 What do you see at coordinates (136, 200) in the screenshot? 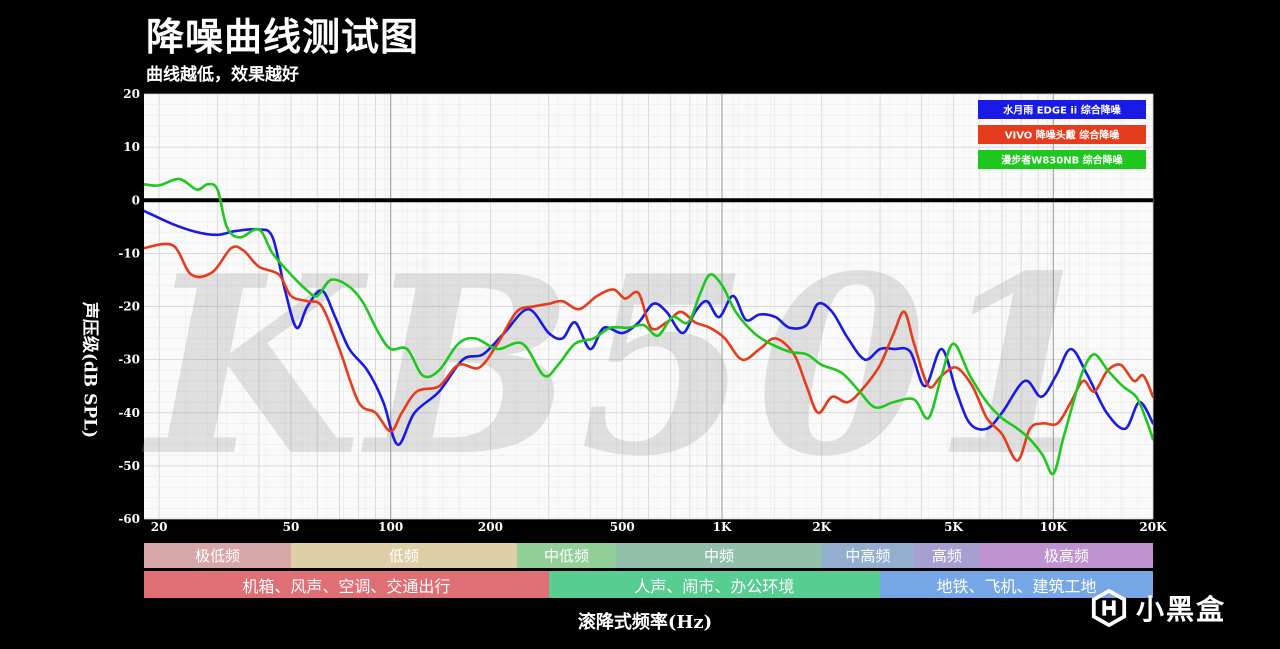
I see `y-tick-label: 0` at bounding box center [136, 200].